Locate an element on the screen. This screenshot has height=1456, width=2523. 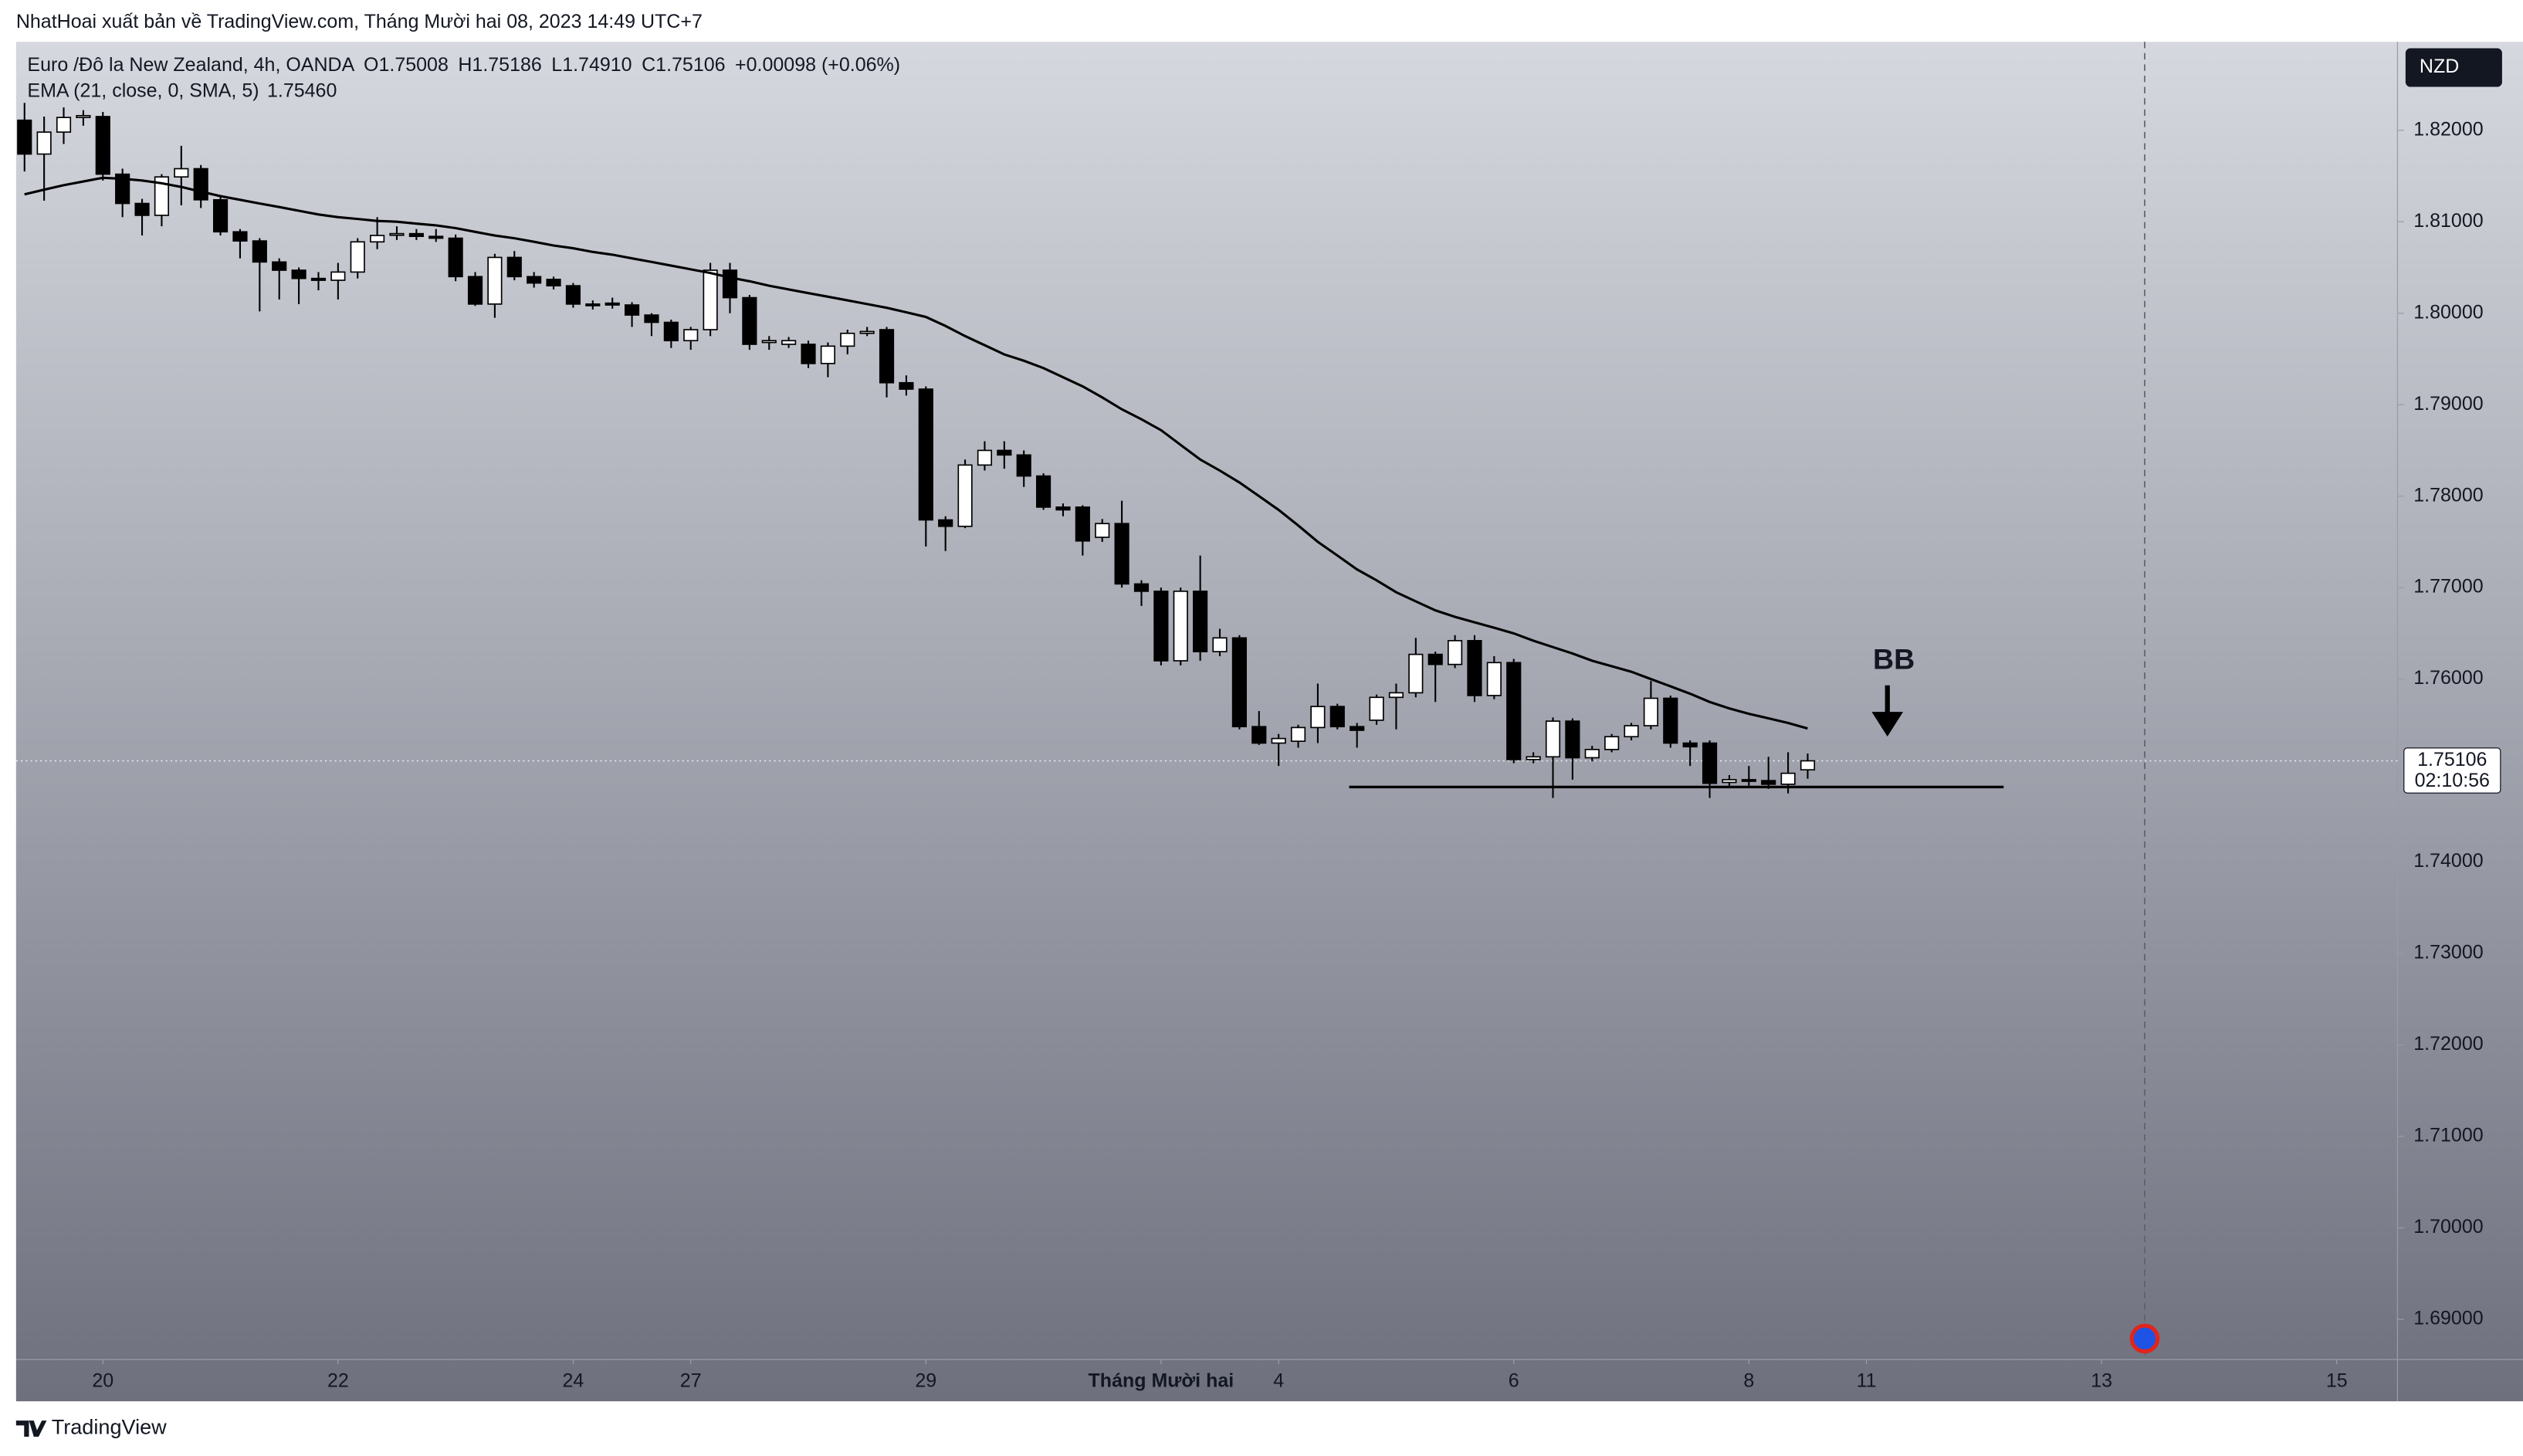
annotation: BB is located at coordinates (1894, 658).